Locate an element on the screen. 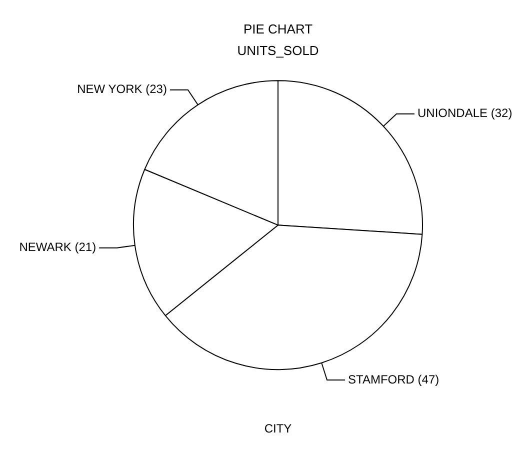 The image size is (531, 457). slice-label: STAMFORD (47) is located at coordinates (394, 379).